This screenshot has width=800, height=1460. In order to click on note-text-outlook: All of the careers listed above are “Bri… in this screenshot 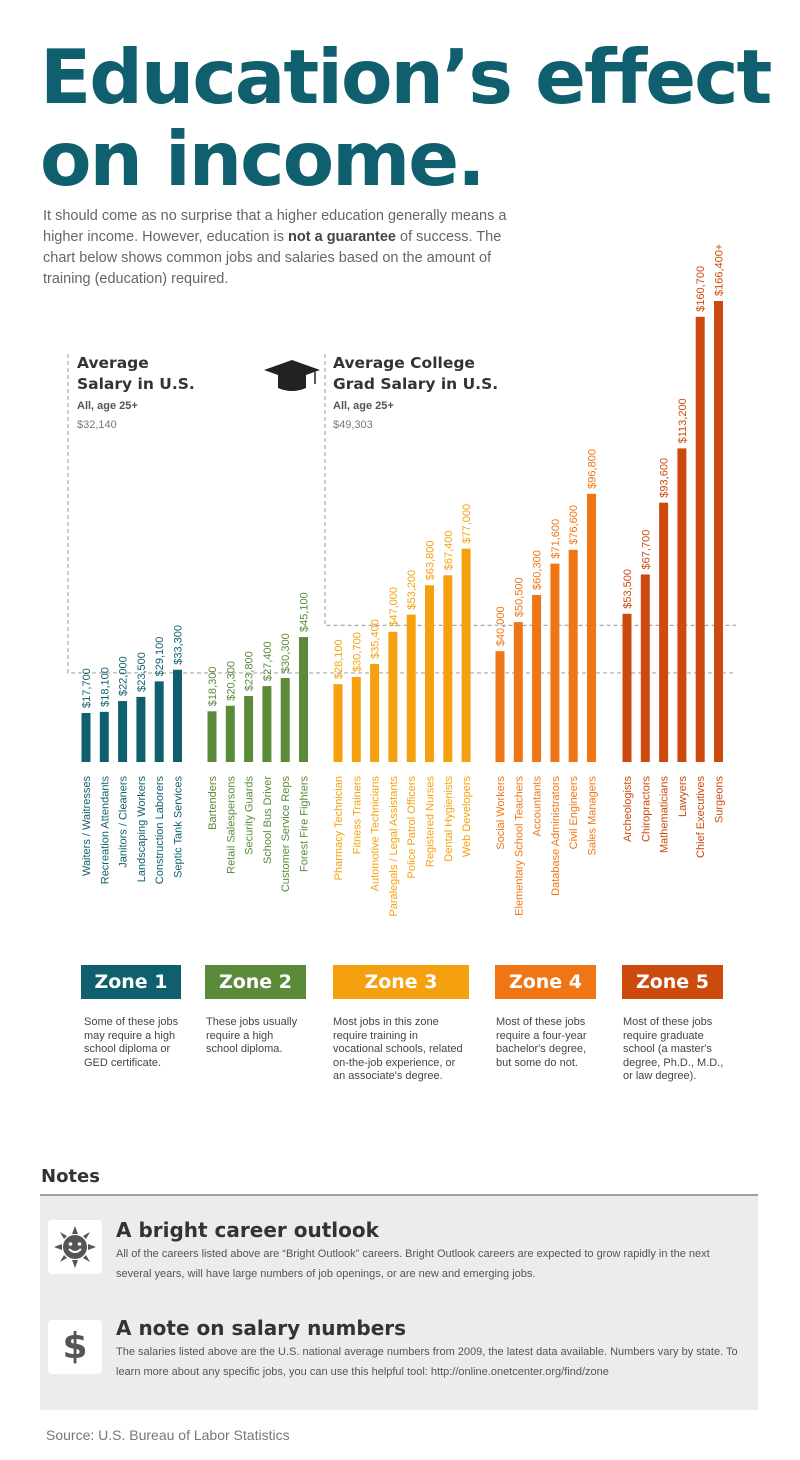, I will do `click(413, 1264)`.